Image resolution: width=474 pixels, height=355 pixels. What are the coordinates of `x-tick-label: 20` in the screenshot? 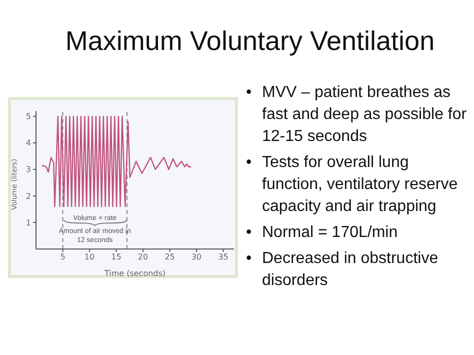 It's located at (143, 257).